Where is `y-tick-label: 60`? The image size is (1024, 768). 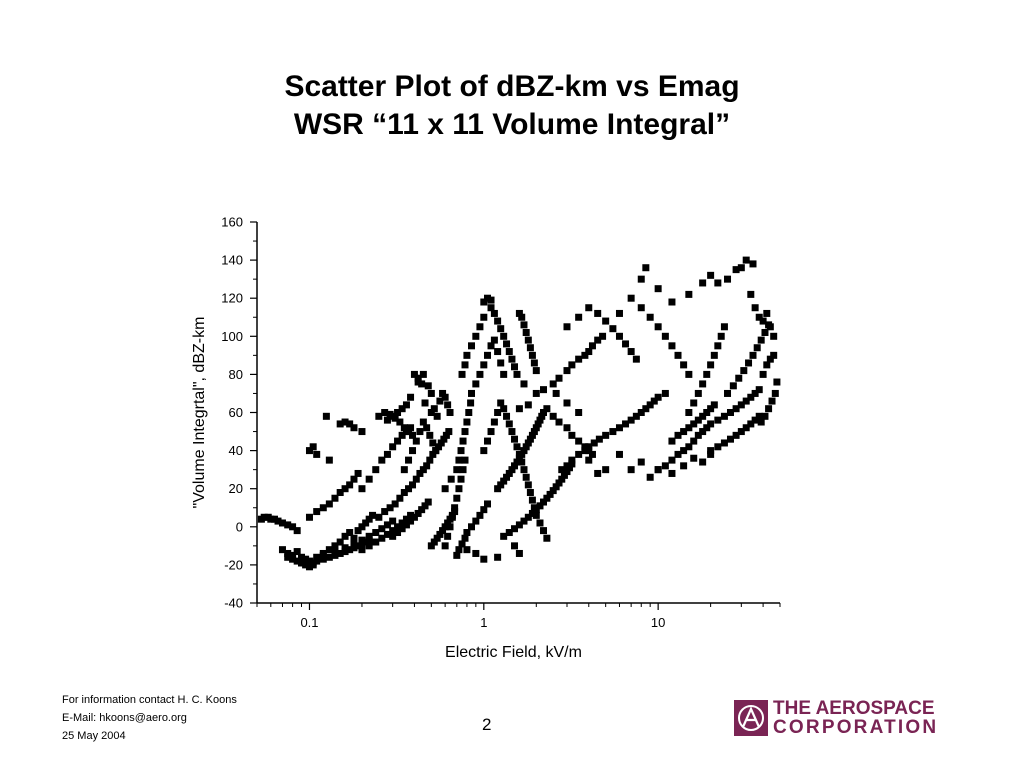
y-tick-label: 60 is located at coordinates (236, 412).